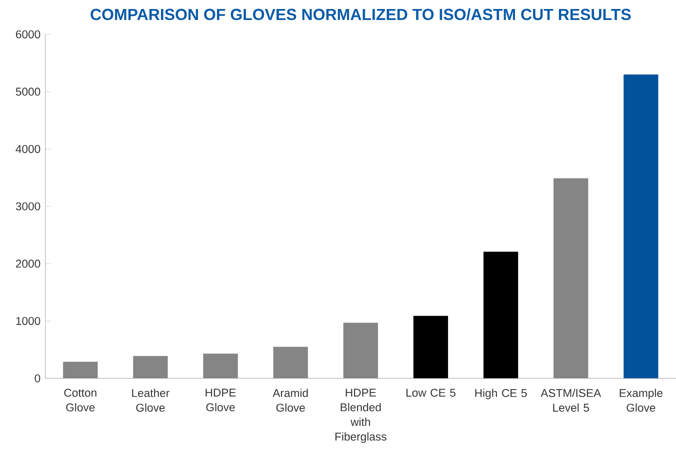 Image resolution: width=676 pixels, height=461 pixels. I want to click on x-tick-label: Low CE 5, so click(431, 392).